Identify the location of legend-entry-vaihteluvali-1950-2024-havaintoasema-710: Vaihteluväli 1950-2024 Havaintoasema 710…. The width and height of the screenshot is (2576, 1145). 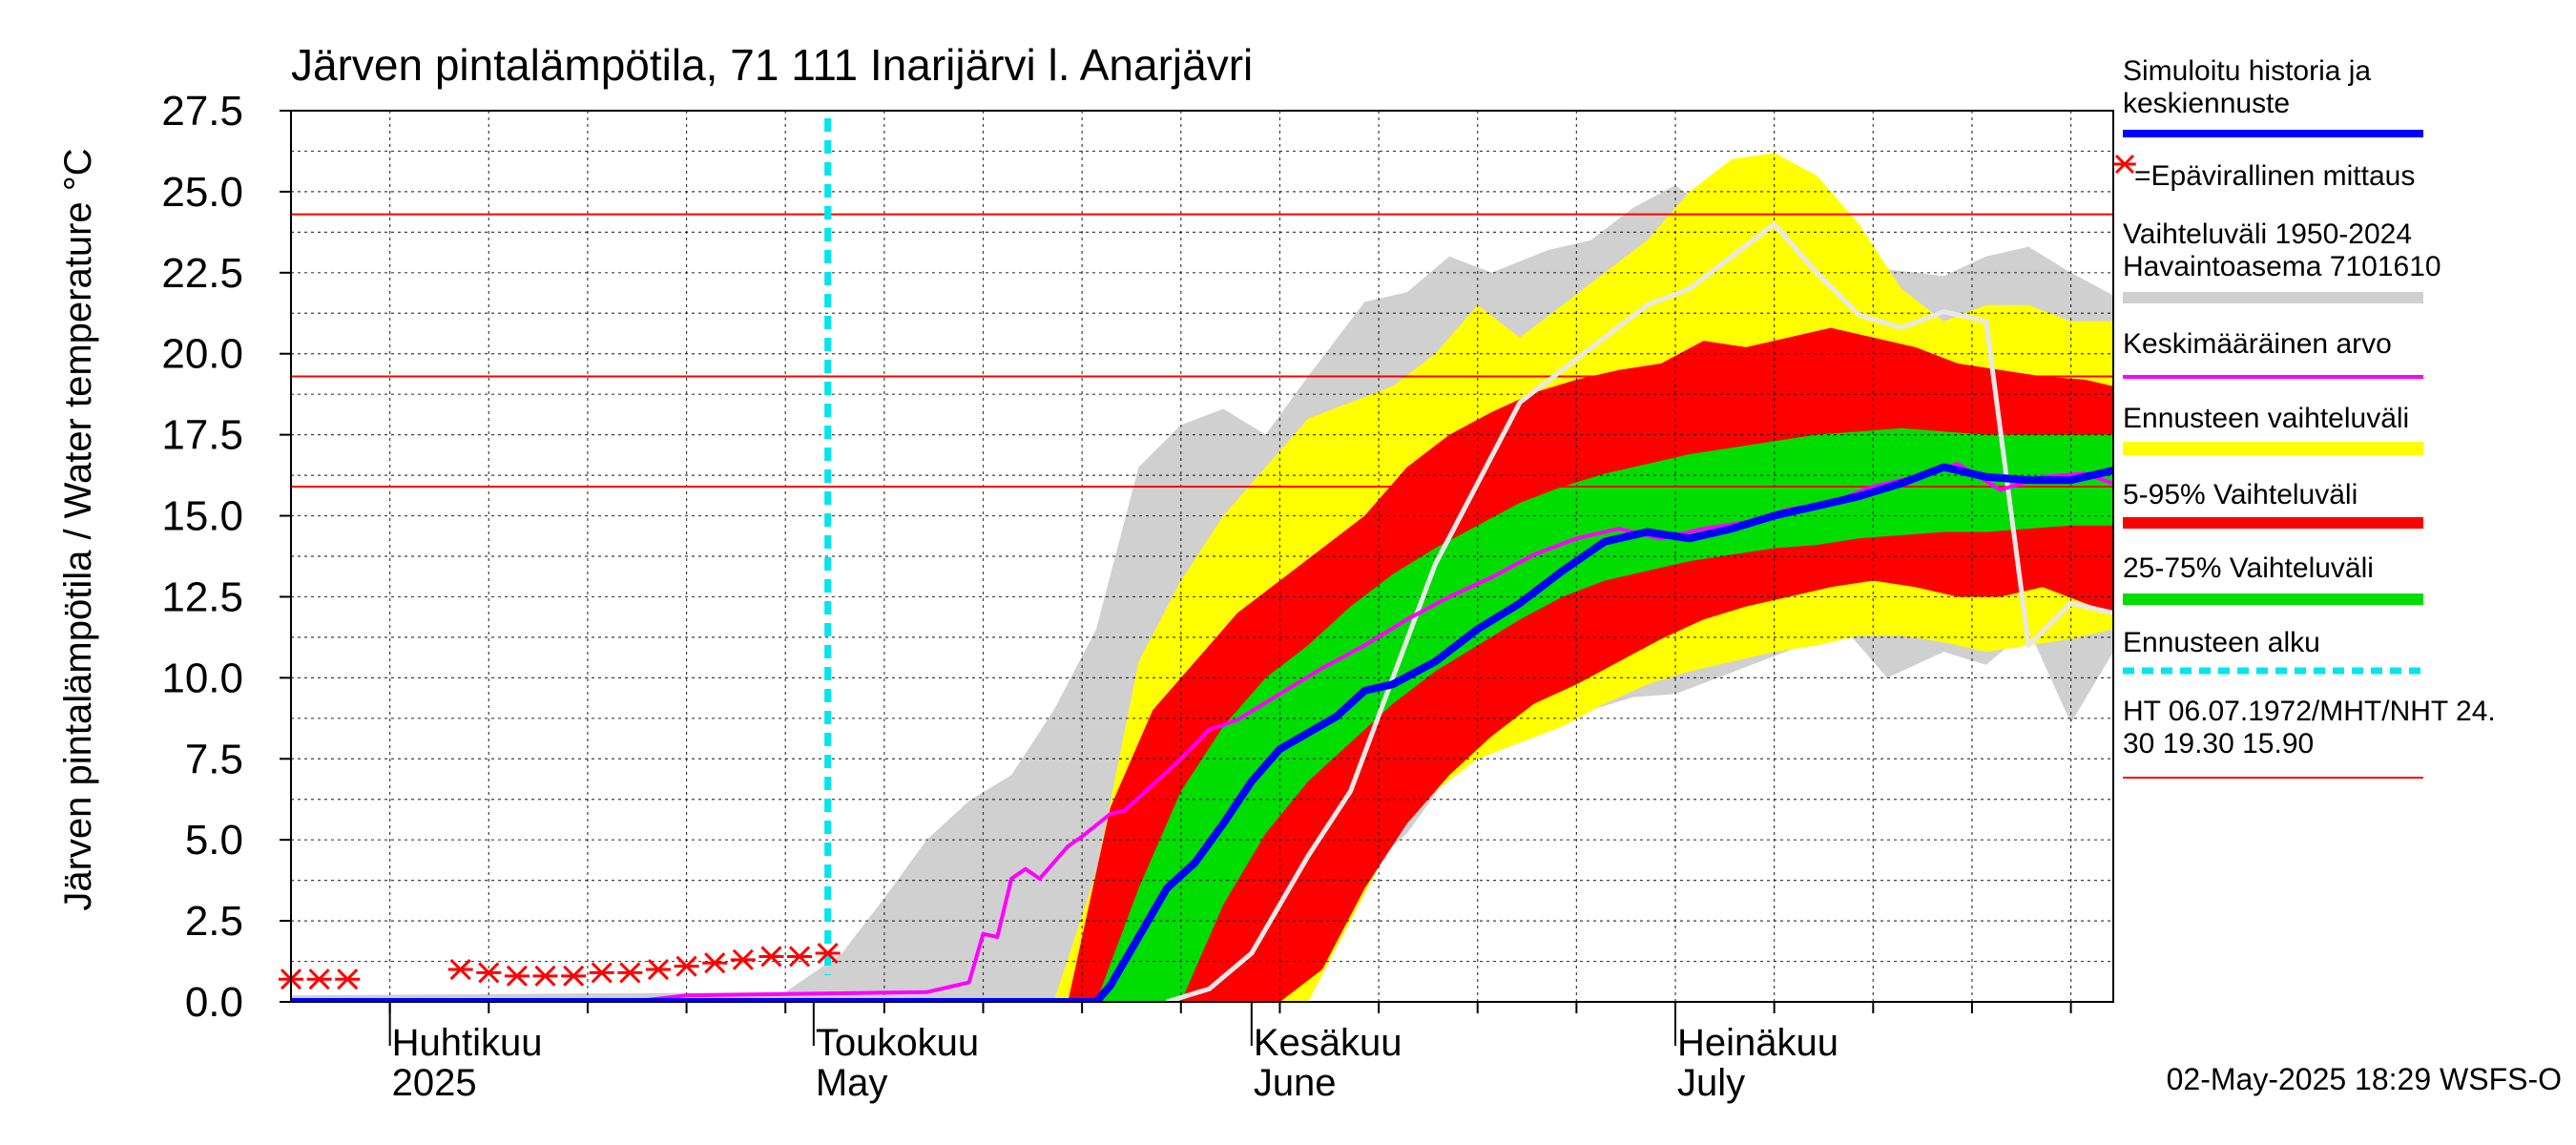
(2282, 261).